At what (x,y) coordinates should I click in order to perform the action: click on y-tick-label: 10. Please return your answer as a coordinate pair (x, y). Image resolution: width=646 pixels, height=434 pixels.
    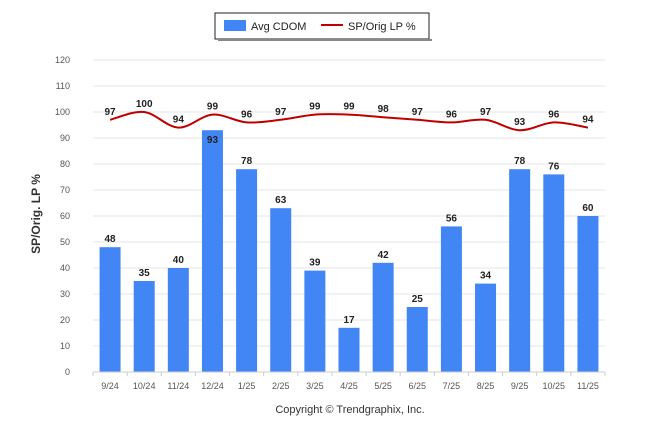
    Looking at the image, I should click on (65, 346).